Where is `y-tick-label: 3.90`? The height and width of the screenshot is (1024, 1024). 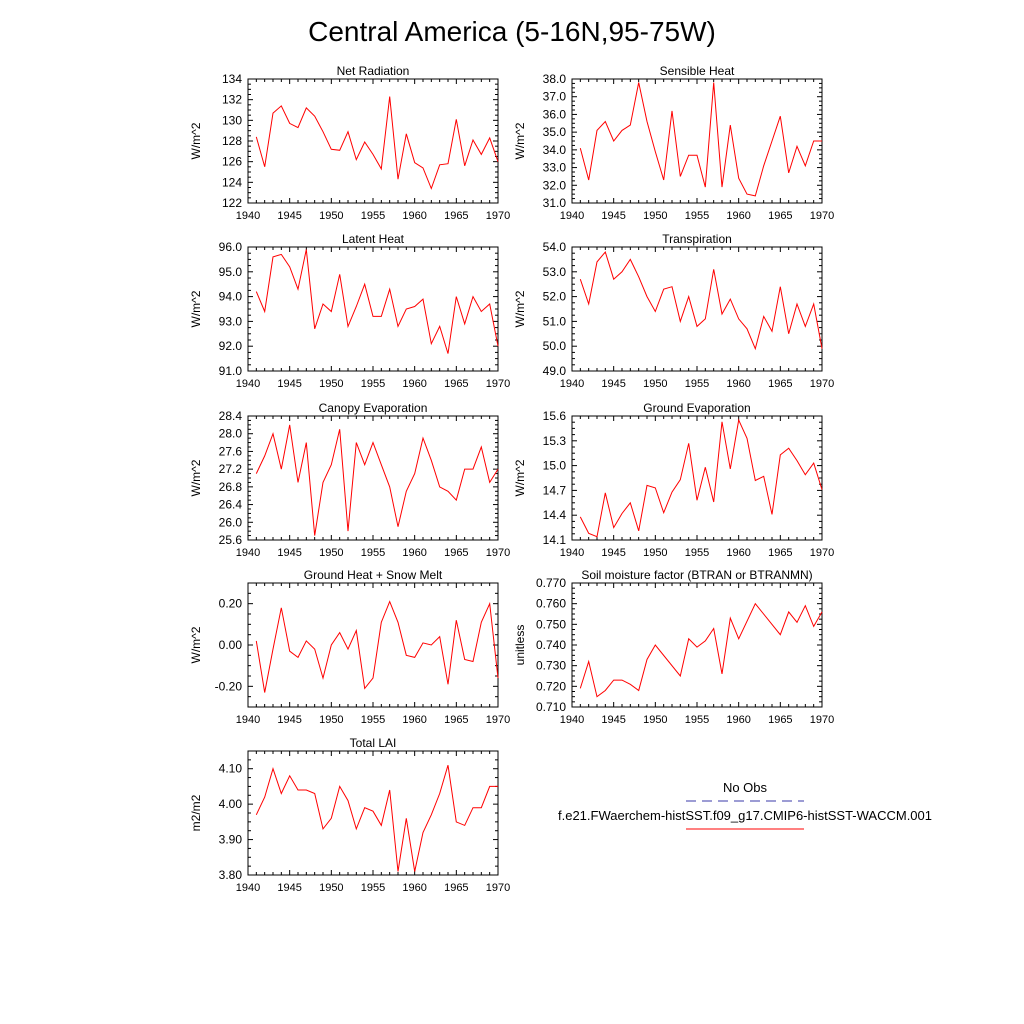 y-tick-label: 3.90 is located at coordinates (231, 840).